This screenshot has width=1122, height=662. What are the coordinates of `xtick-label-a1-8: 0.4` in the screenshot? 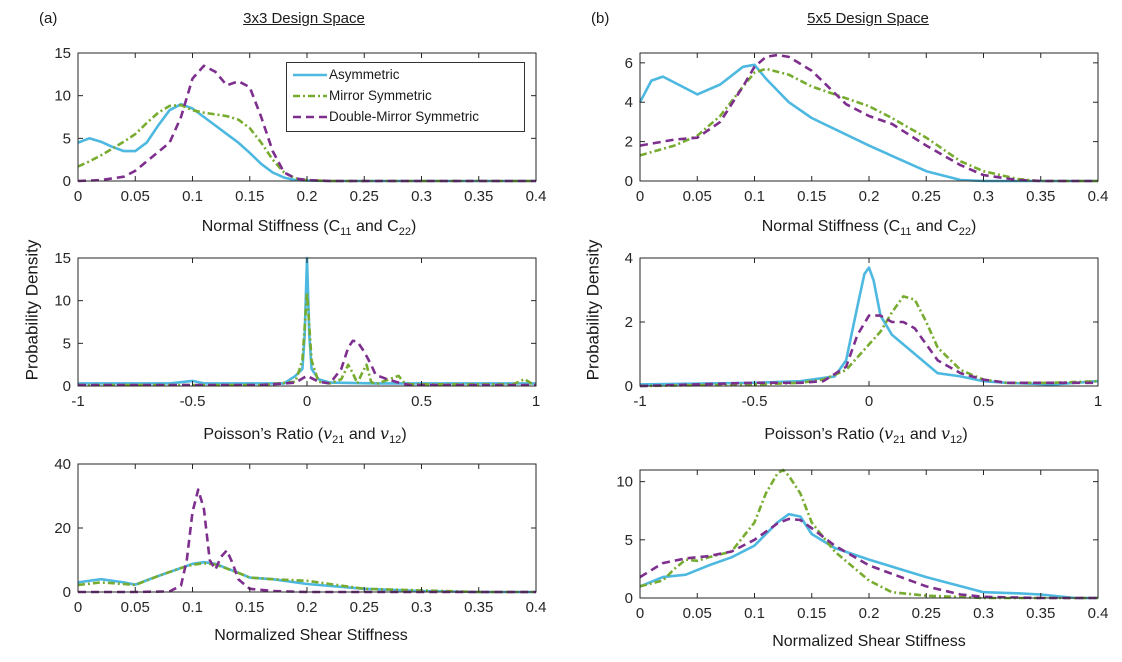 It's located at (536, 196).